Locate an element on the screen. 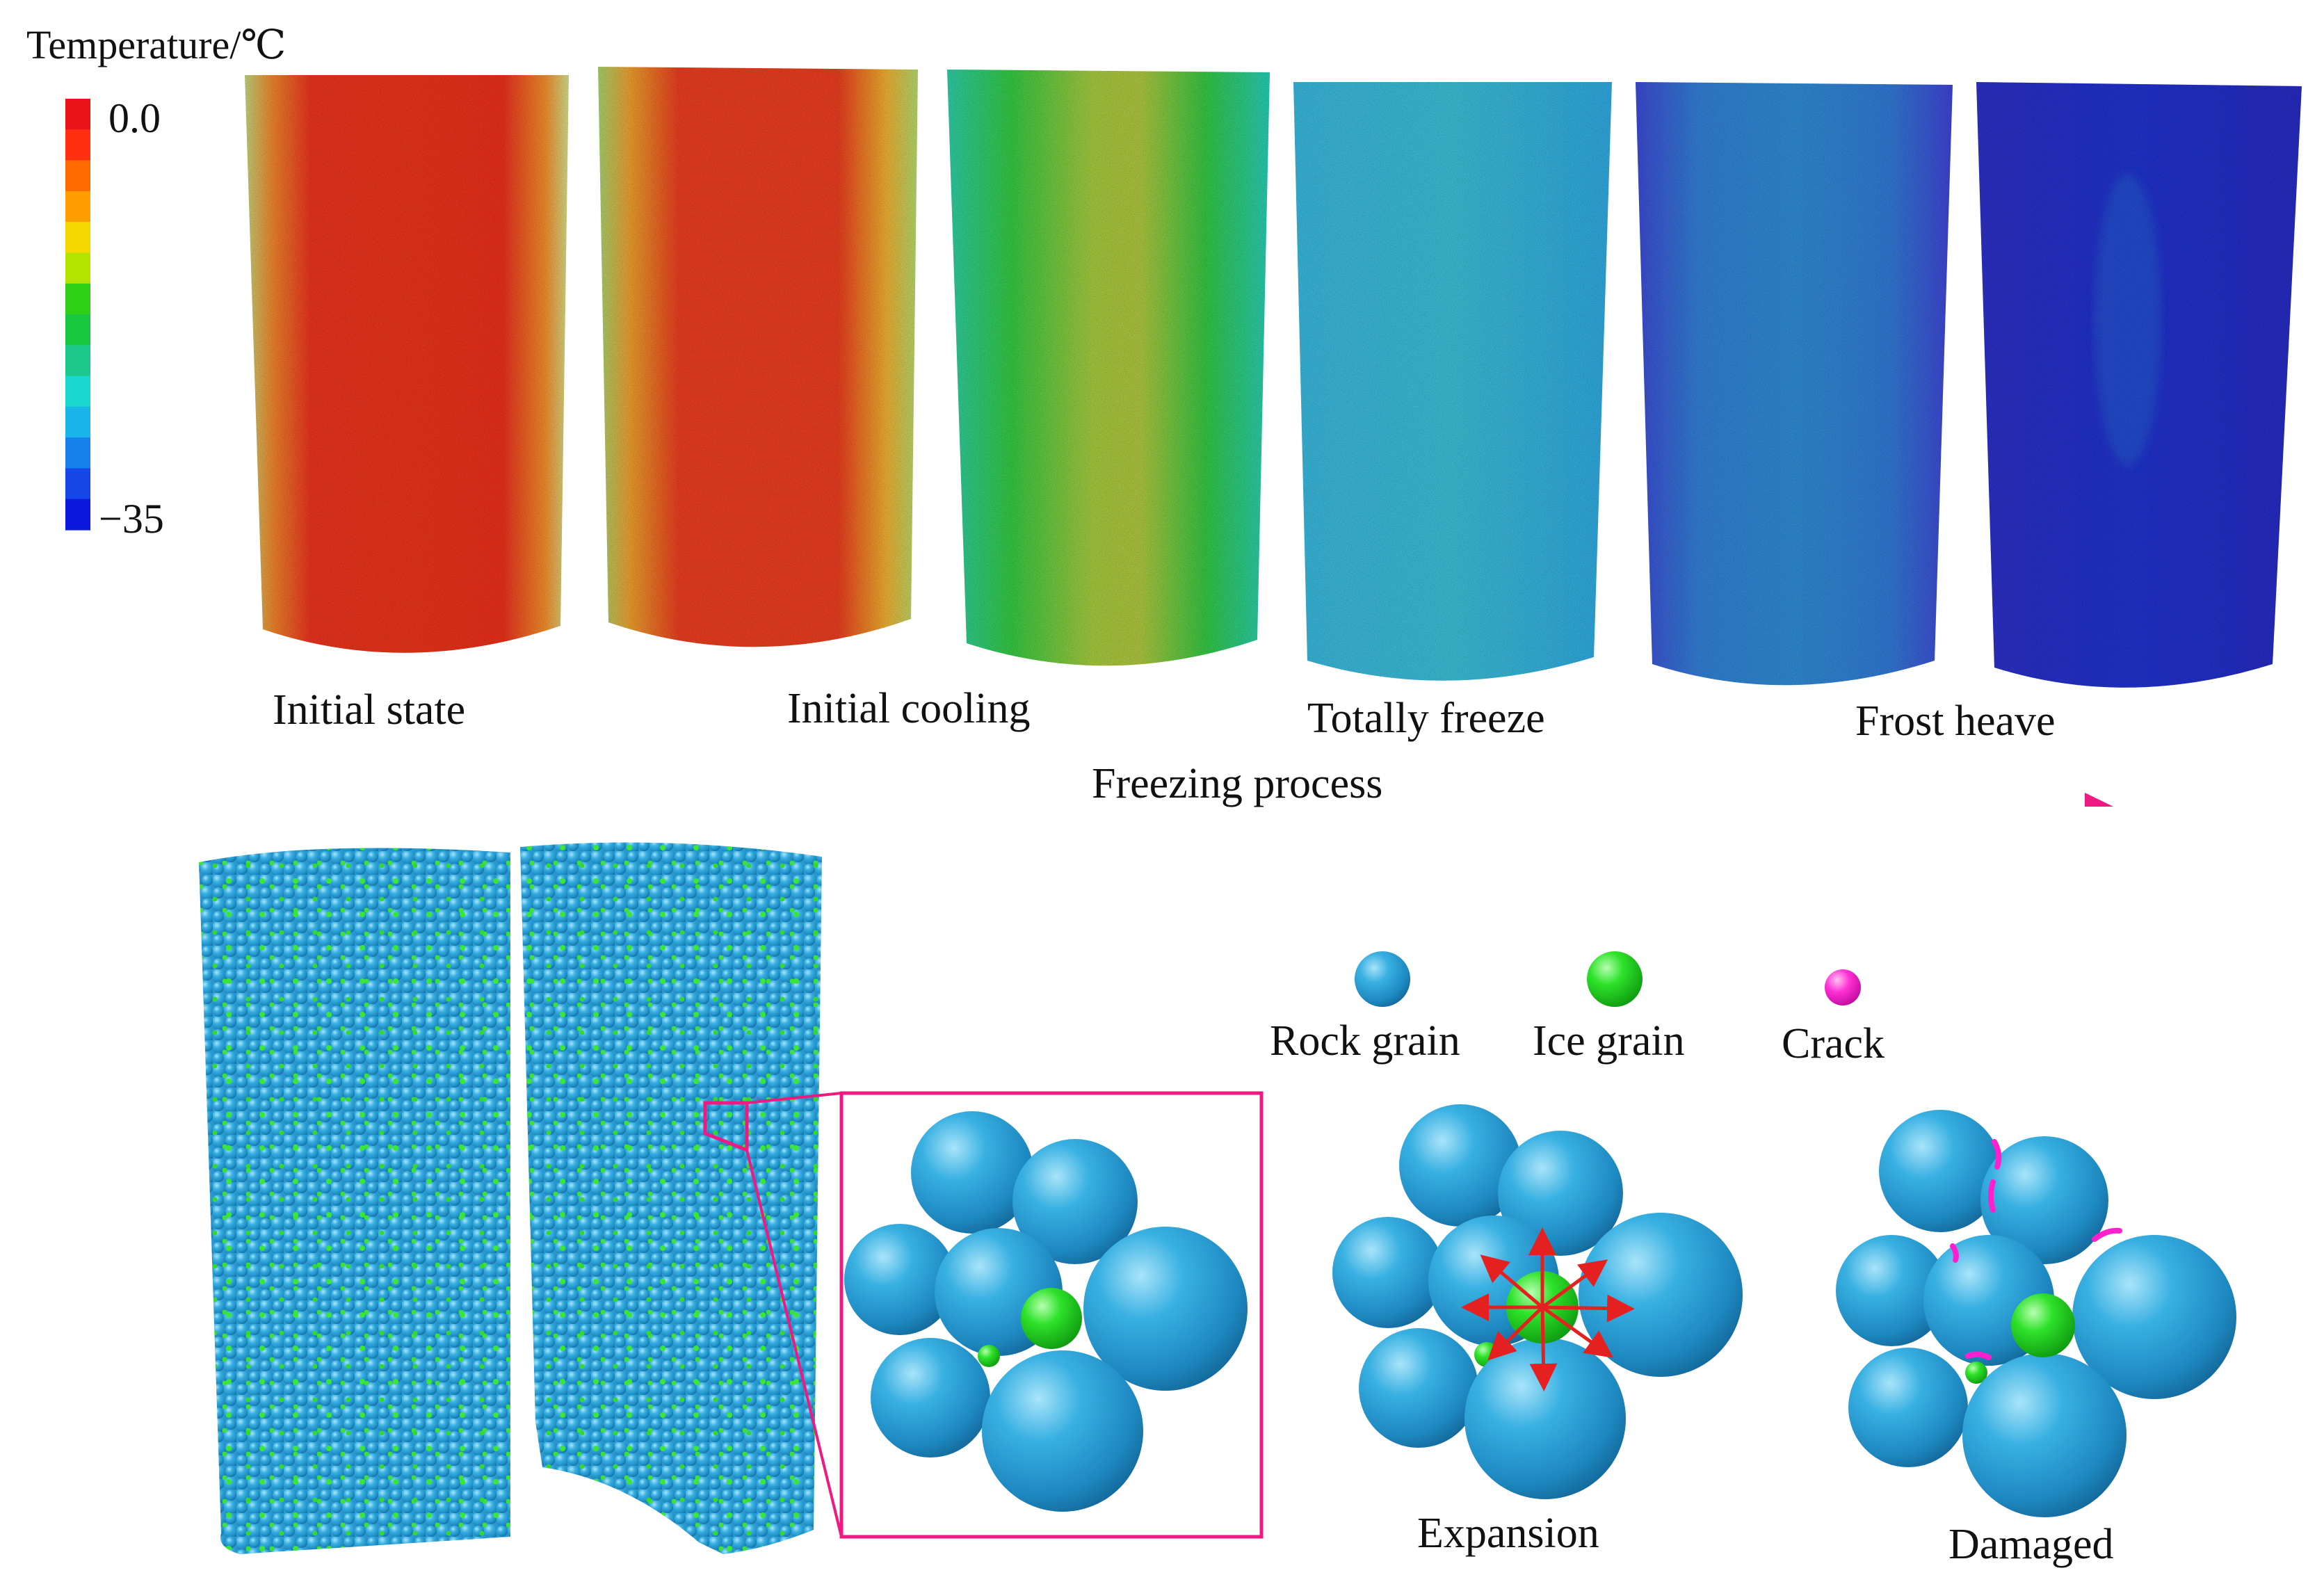  ice-grain-icon is located at coordinates (1615, 979).